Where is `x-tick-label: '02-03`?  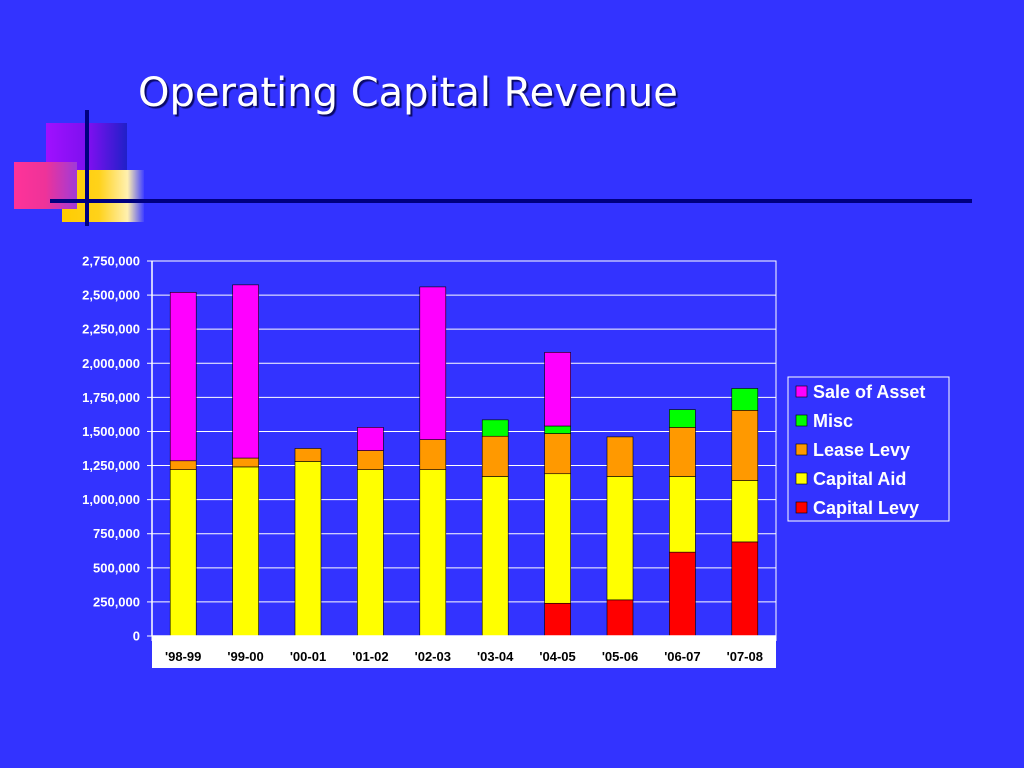 x-tick-label: '02-03 is located at coordinates (433, 656).